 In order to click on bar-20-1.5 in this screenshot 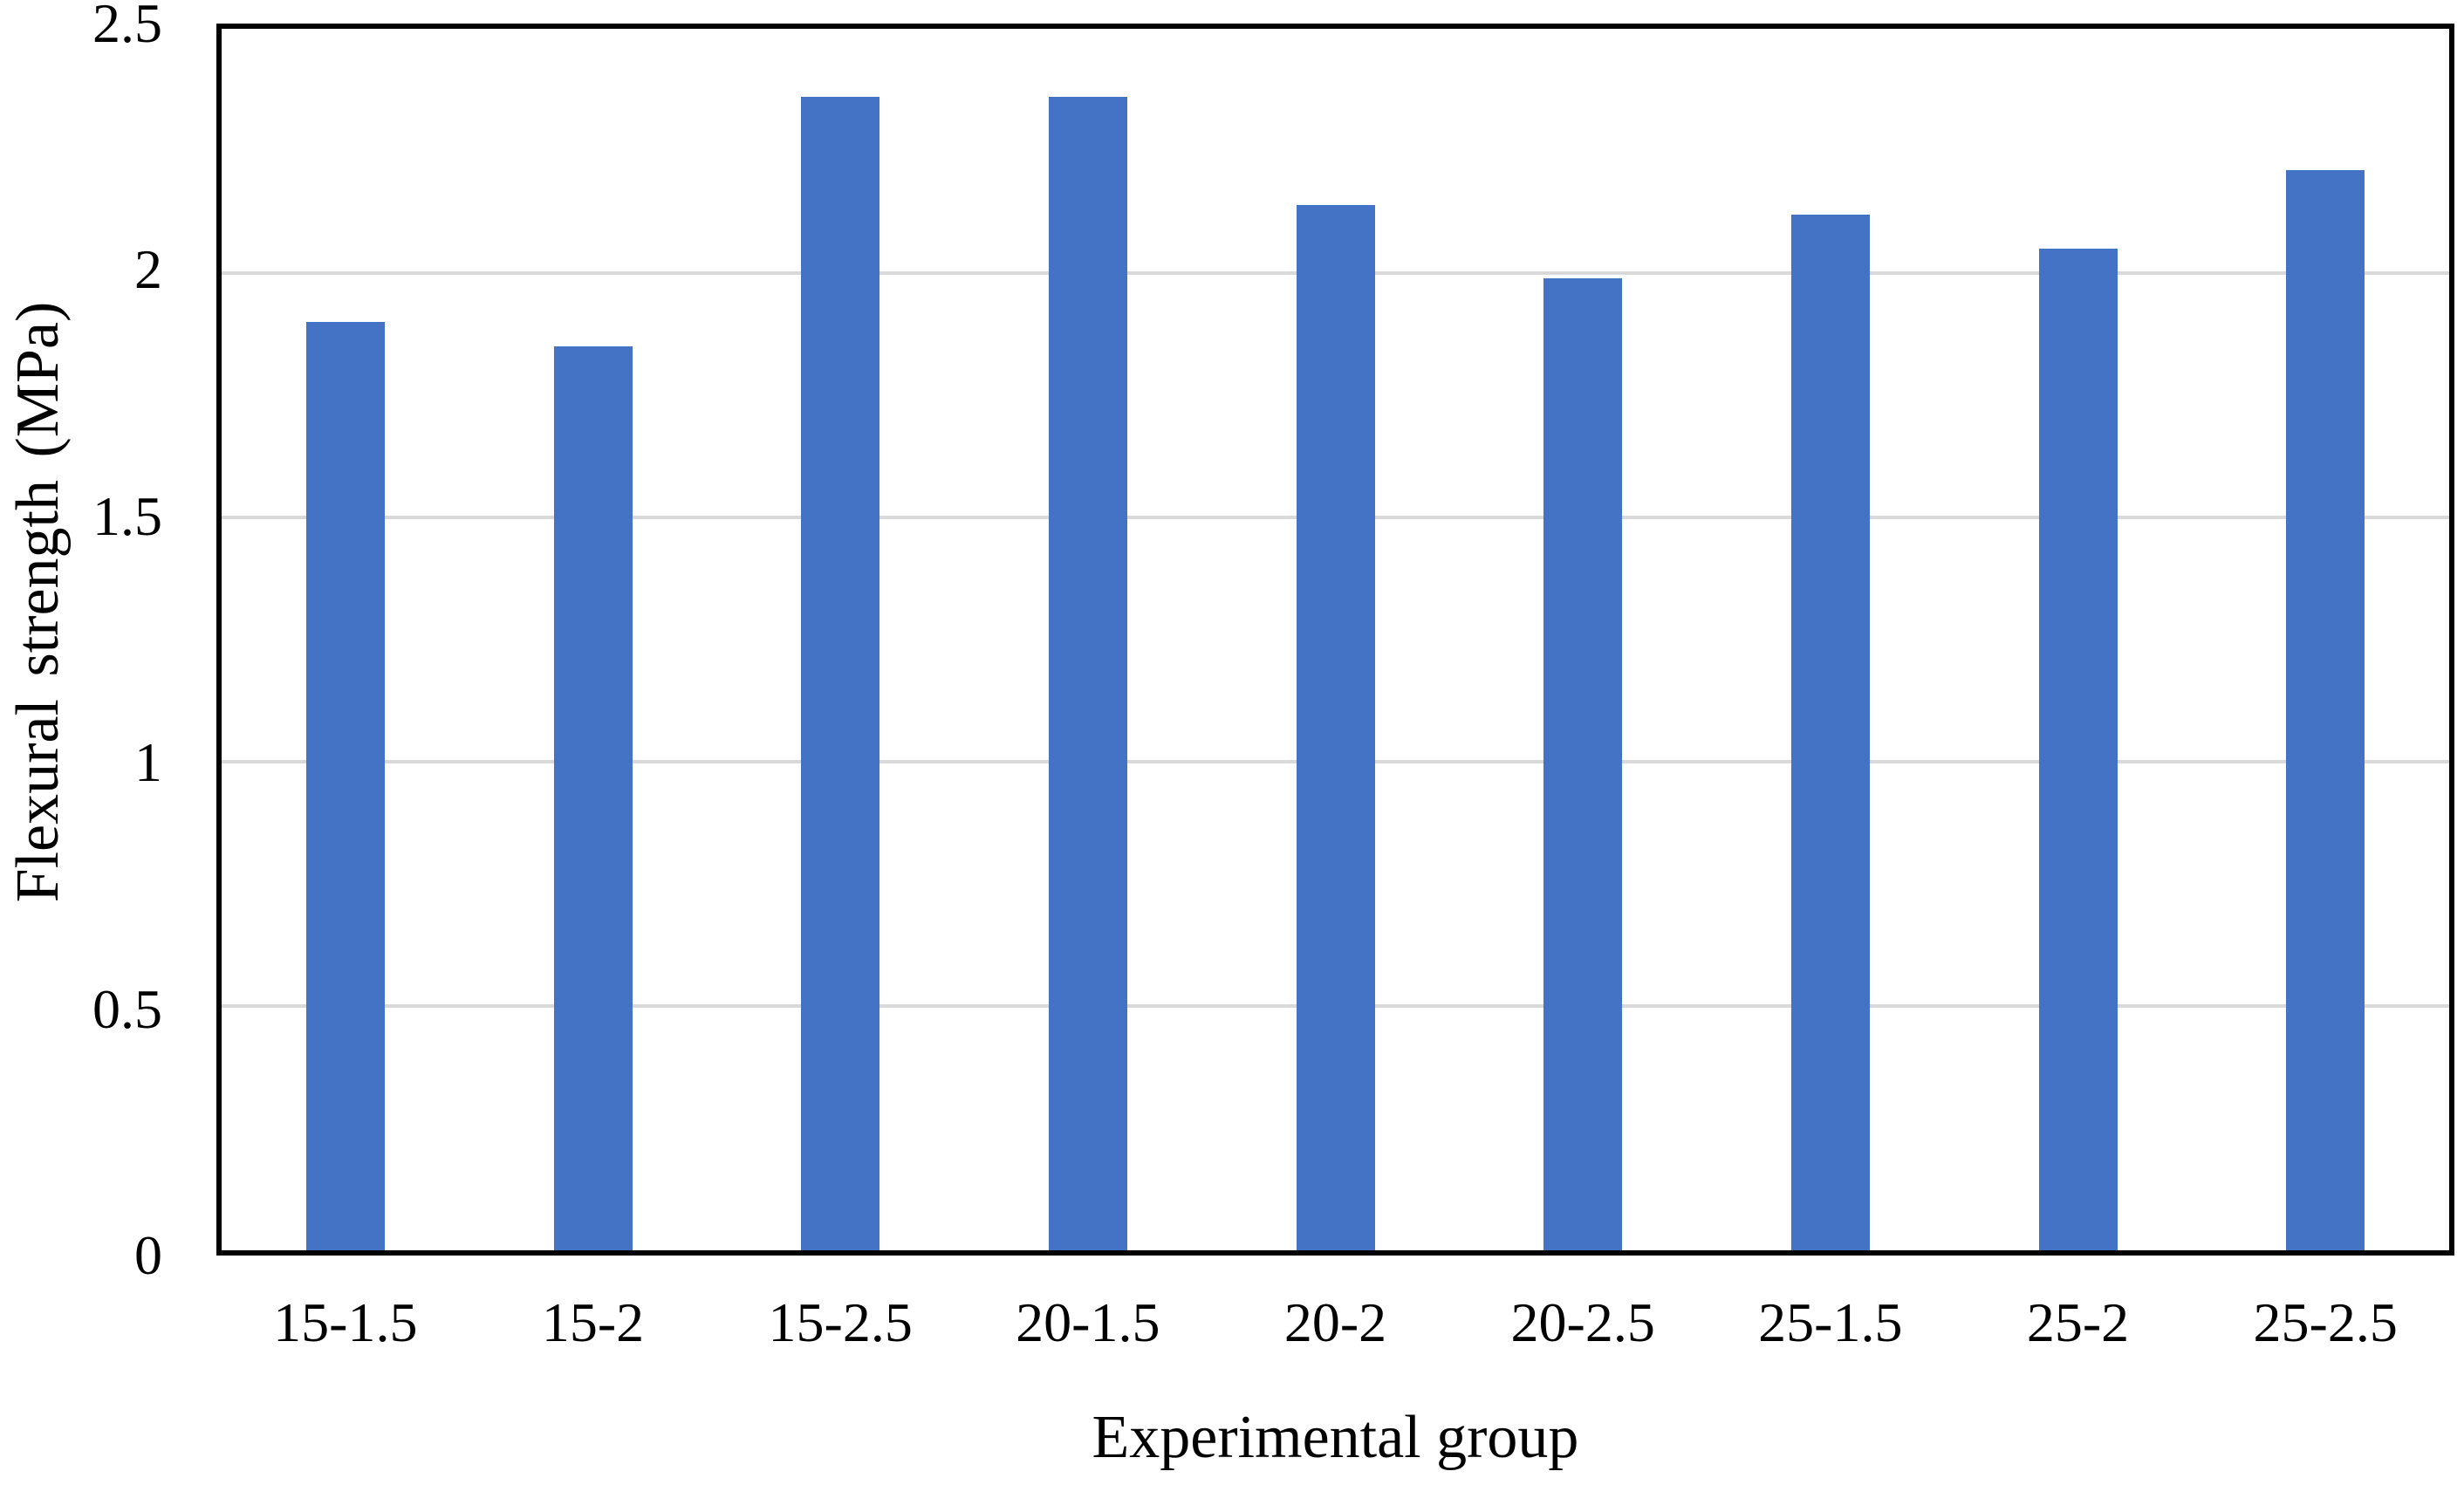, I will do `click(1087, 673)`.